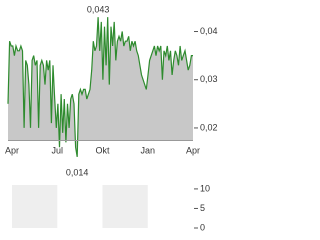 This screenshot has width=320, height=240. I want to click on y-tick-label: 5, so click(202, 208).